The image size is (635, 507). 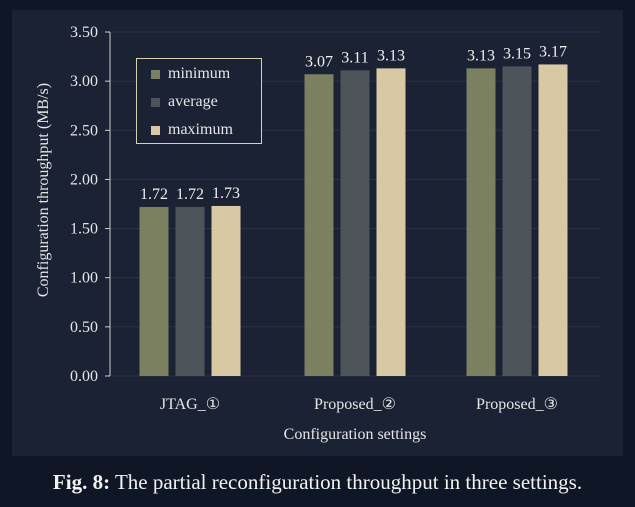 I want to click on legend-item-average: average, so click(x=184, y=102).